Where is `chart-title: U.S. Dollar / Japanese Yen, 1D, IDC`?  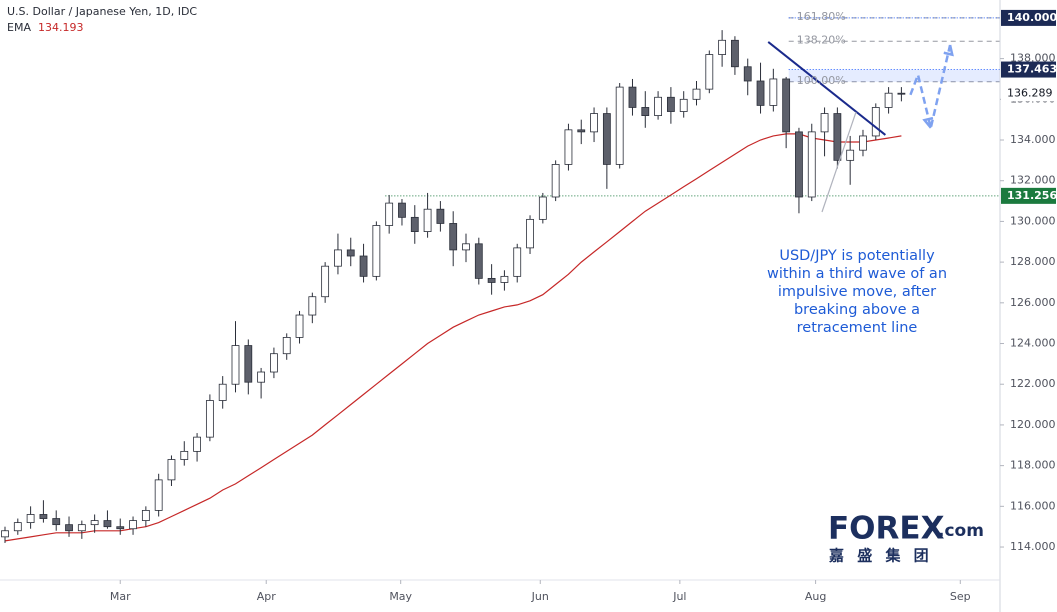 chart-title: U.S. Dollar / Japanese Yen, 1D, IDC is located at coordinates (102, 11).